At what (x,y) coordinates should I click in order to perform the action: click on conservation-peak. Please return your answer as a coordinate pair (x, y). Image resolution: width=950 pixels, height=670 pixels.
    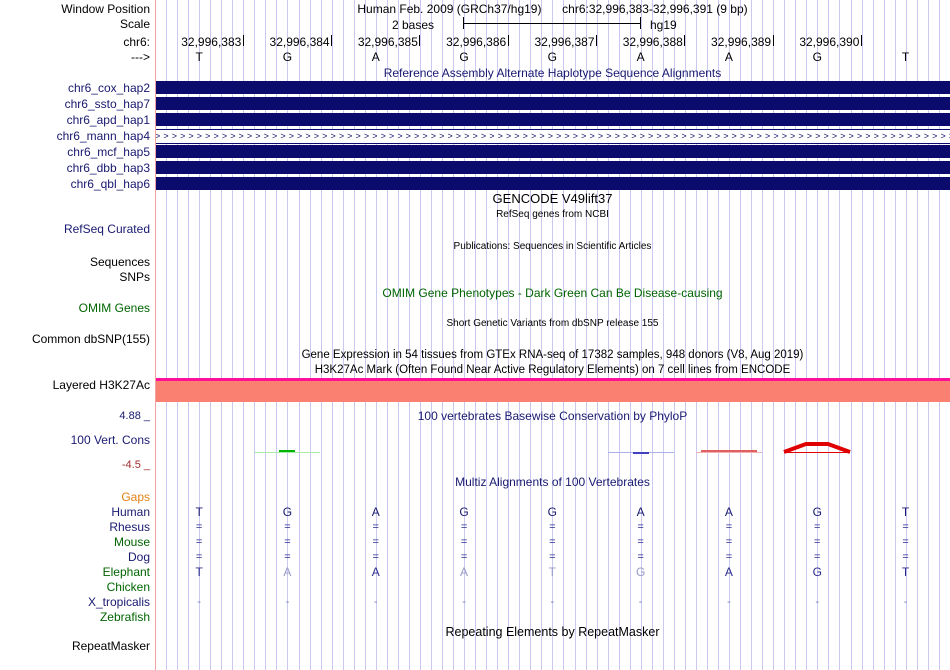
    Looking at the image, I should click on (817, 448).